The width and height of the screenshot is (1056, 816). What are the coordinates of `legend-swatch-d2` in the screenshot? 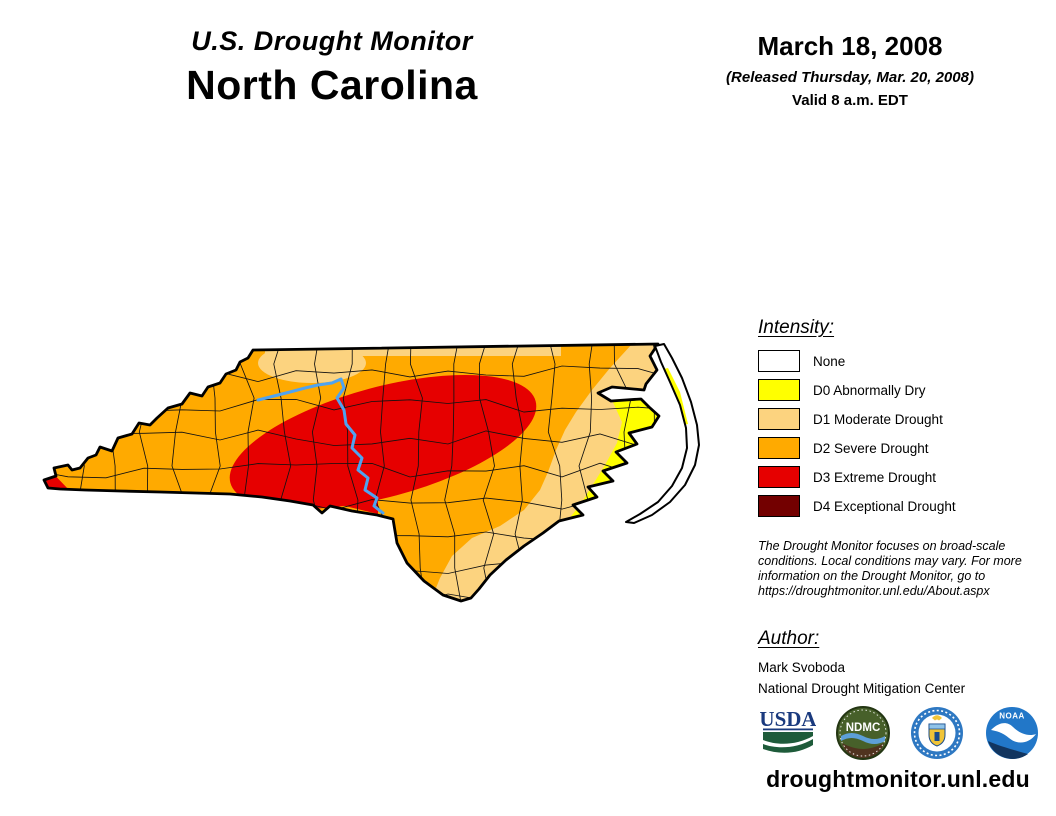 It's located at (779, 448).